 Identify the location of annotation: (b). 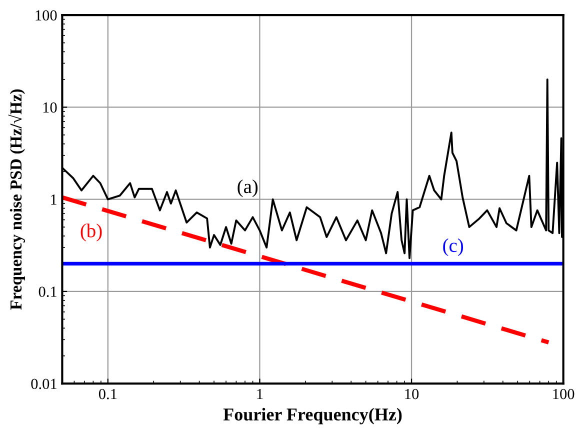
(91, 233).